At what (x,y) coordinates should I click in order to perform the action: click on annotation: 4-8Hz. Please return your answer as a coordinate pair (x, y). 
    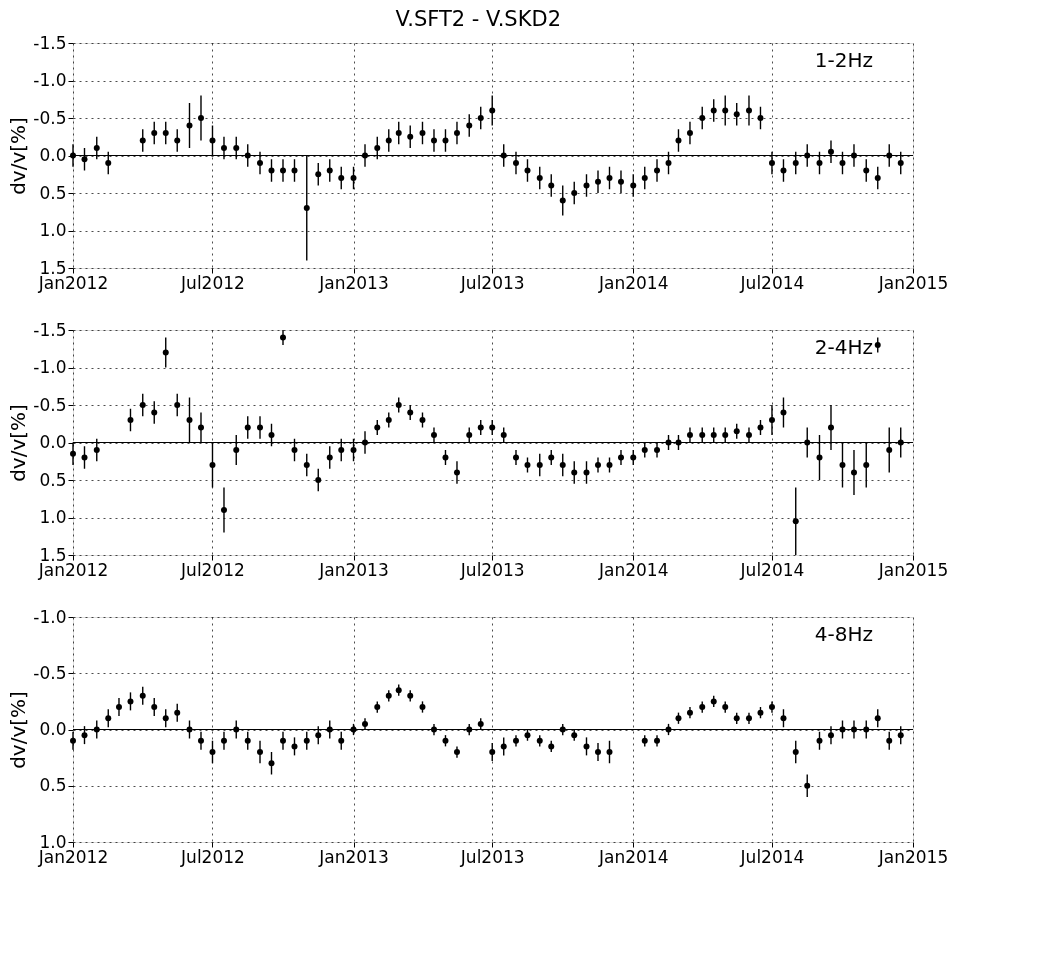
    Looking at the image, I should click on (843, 634).